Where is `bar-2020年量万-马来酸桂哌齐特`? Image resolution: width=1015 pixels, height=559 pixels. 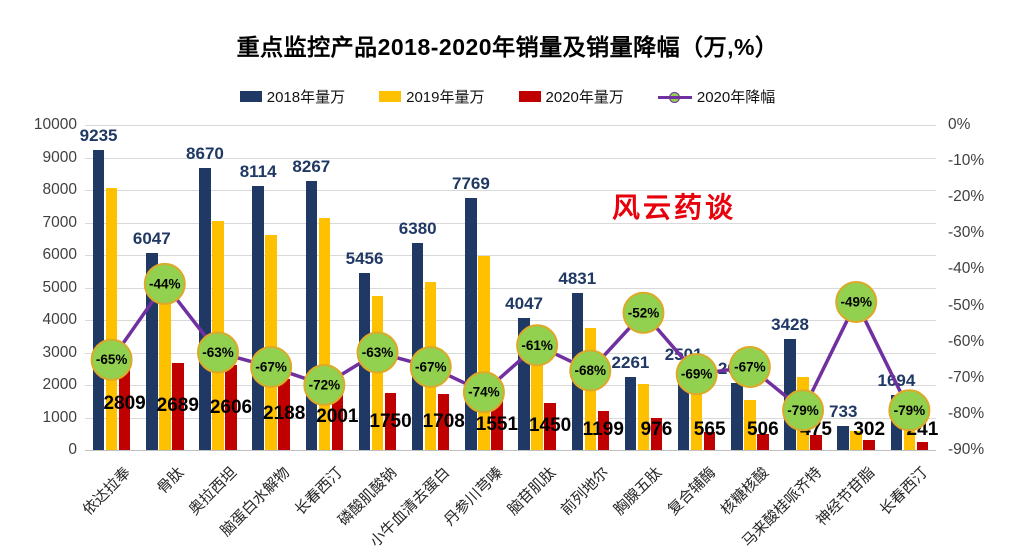 bar-2020年量万-马来酸桂哌齐特 is located at coordinates (816, 442).